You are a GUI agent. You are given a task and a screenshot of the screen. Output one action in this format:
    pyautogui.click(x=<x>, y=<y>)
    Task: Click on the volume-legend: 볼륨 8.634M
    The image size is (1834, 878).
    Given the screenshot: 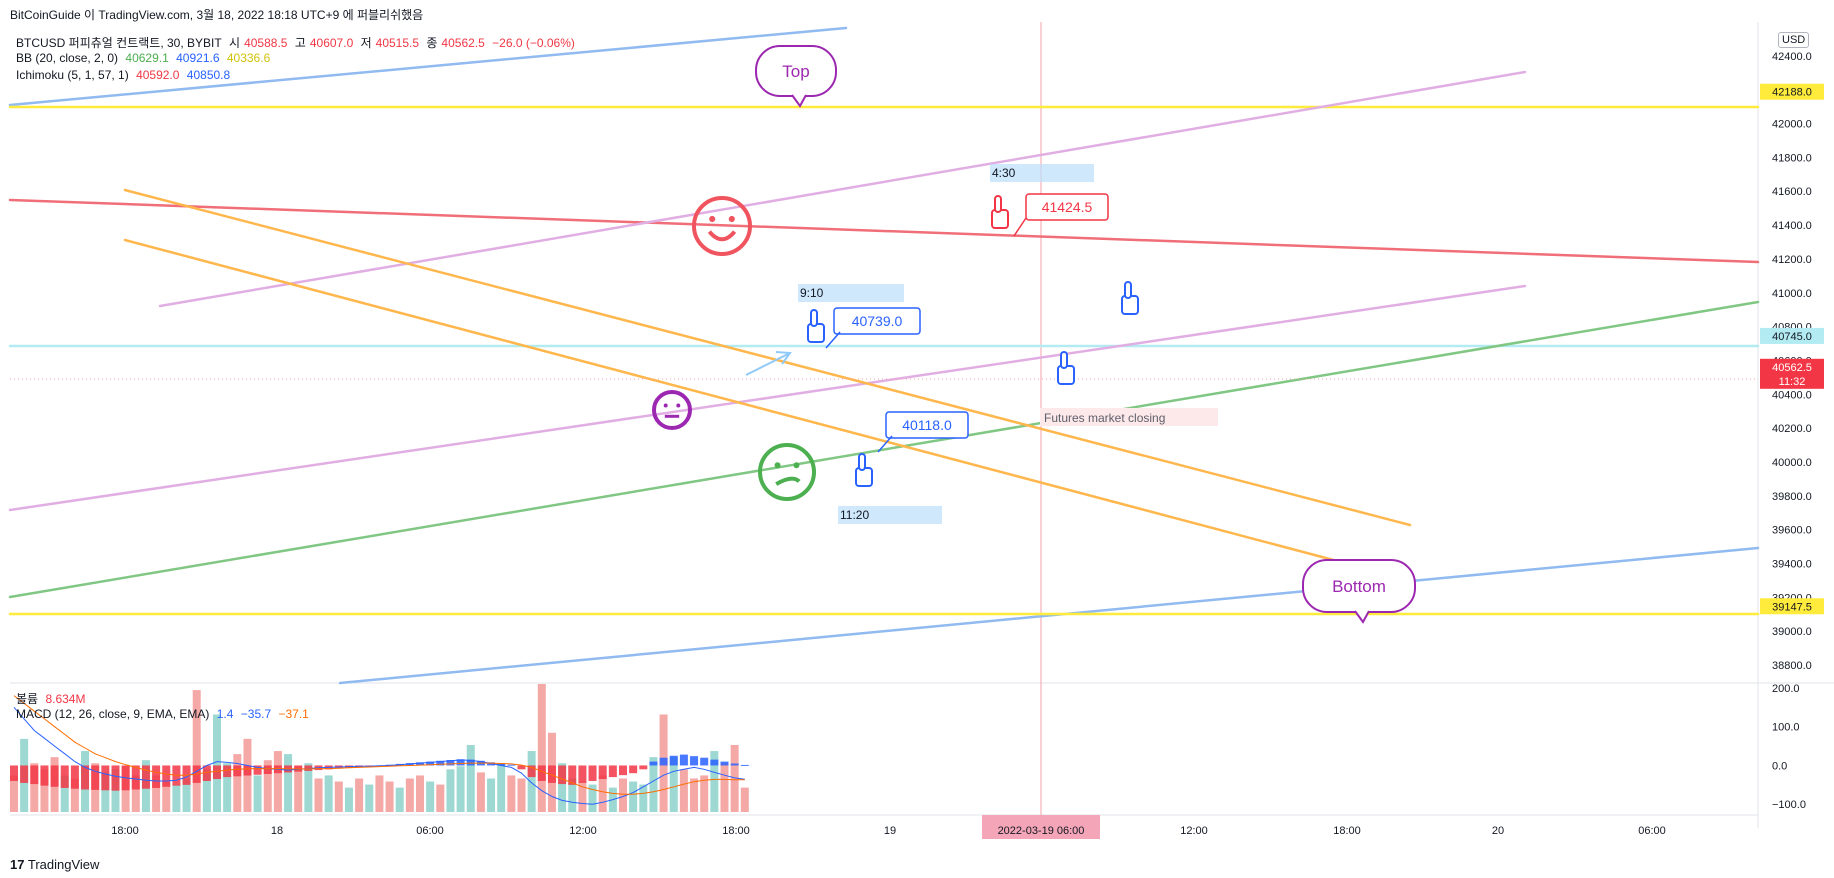 What is the action you would take?
    pyautogui.click(x=52, y=698)
    